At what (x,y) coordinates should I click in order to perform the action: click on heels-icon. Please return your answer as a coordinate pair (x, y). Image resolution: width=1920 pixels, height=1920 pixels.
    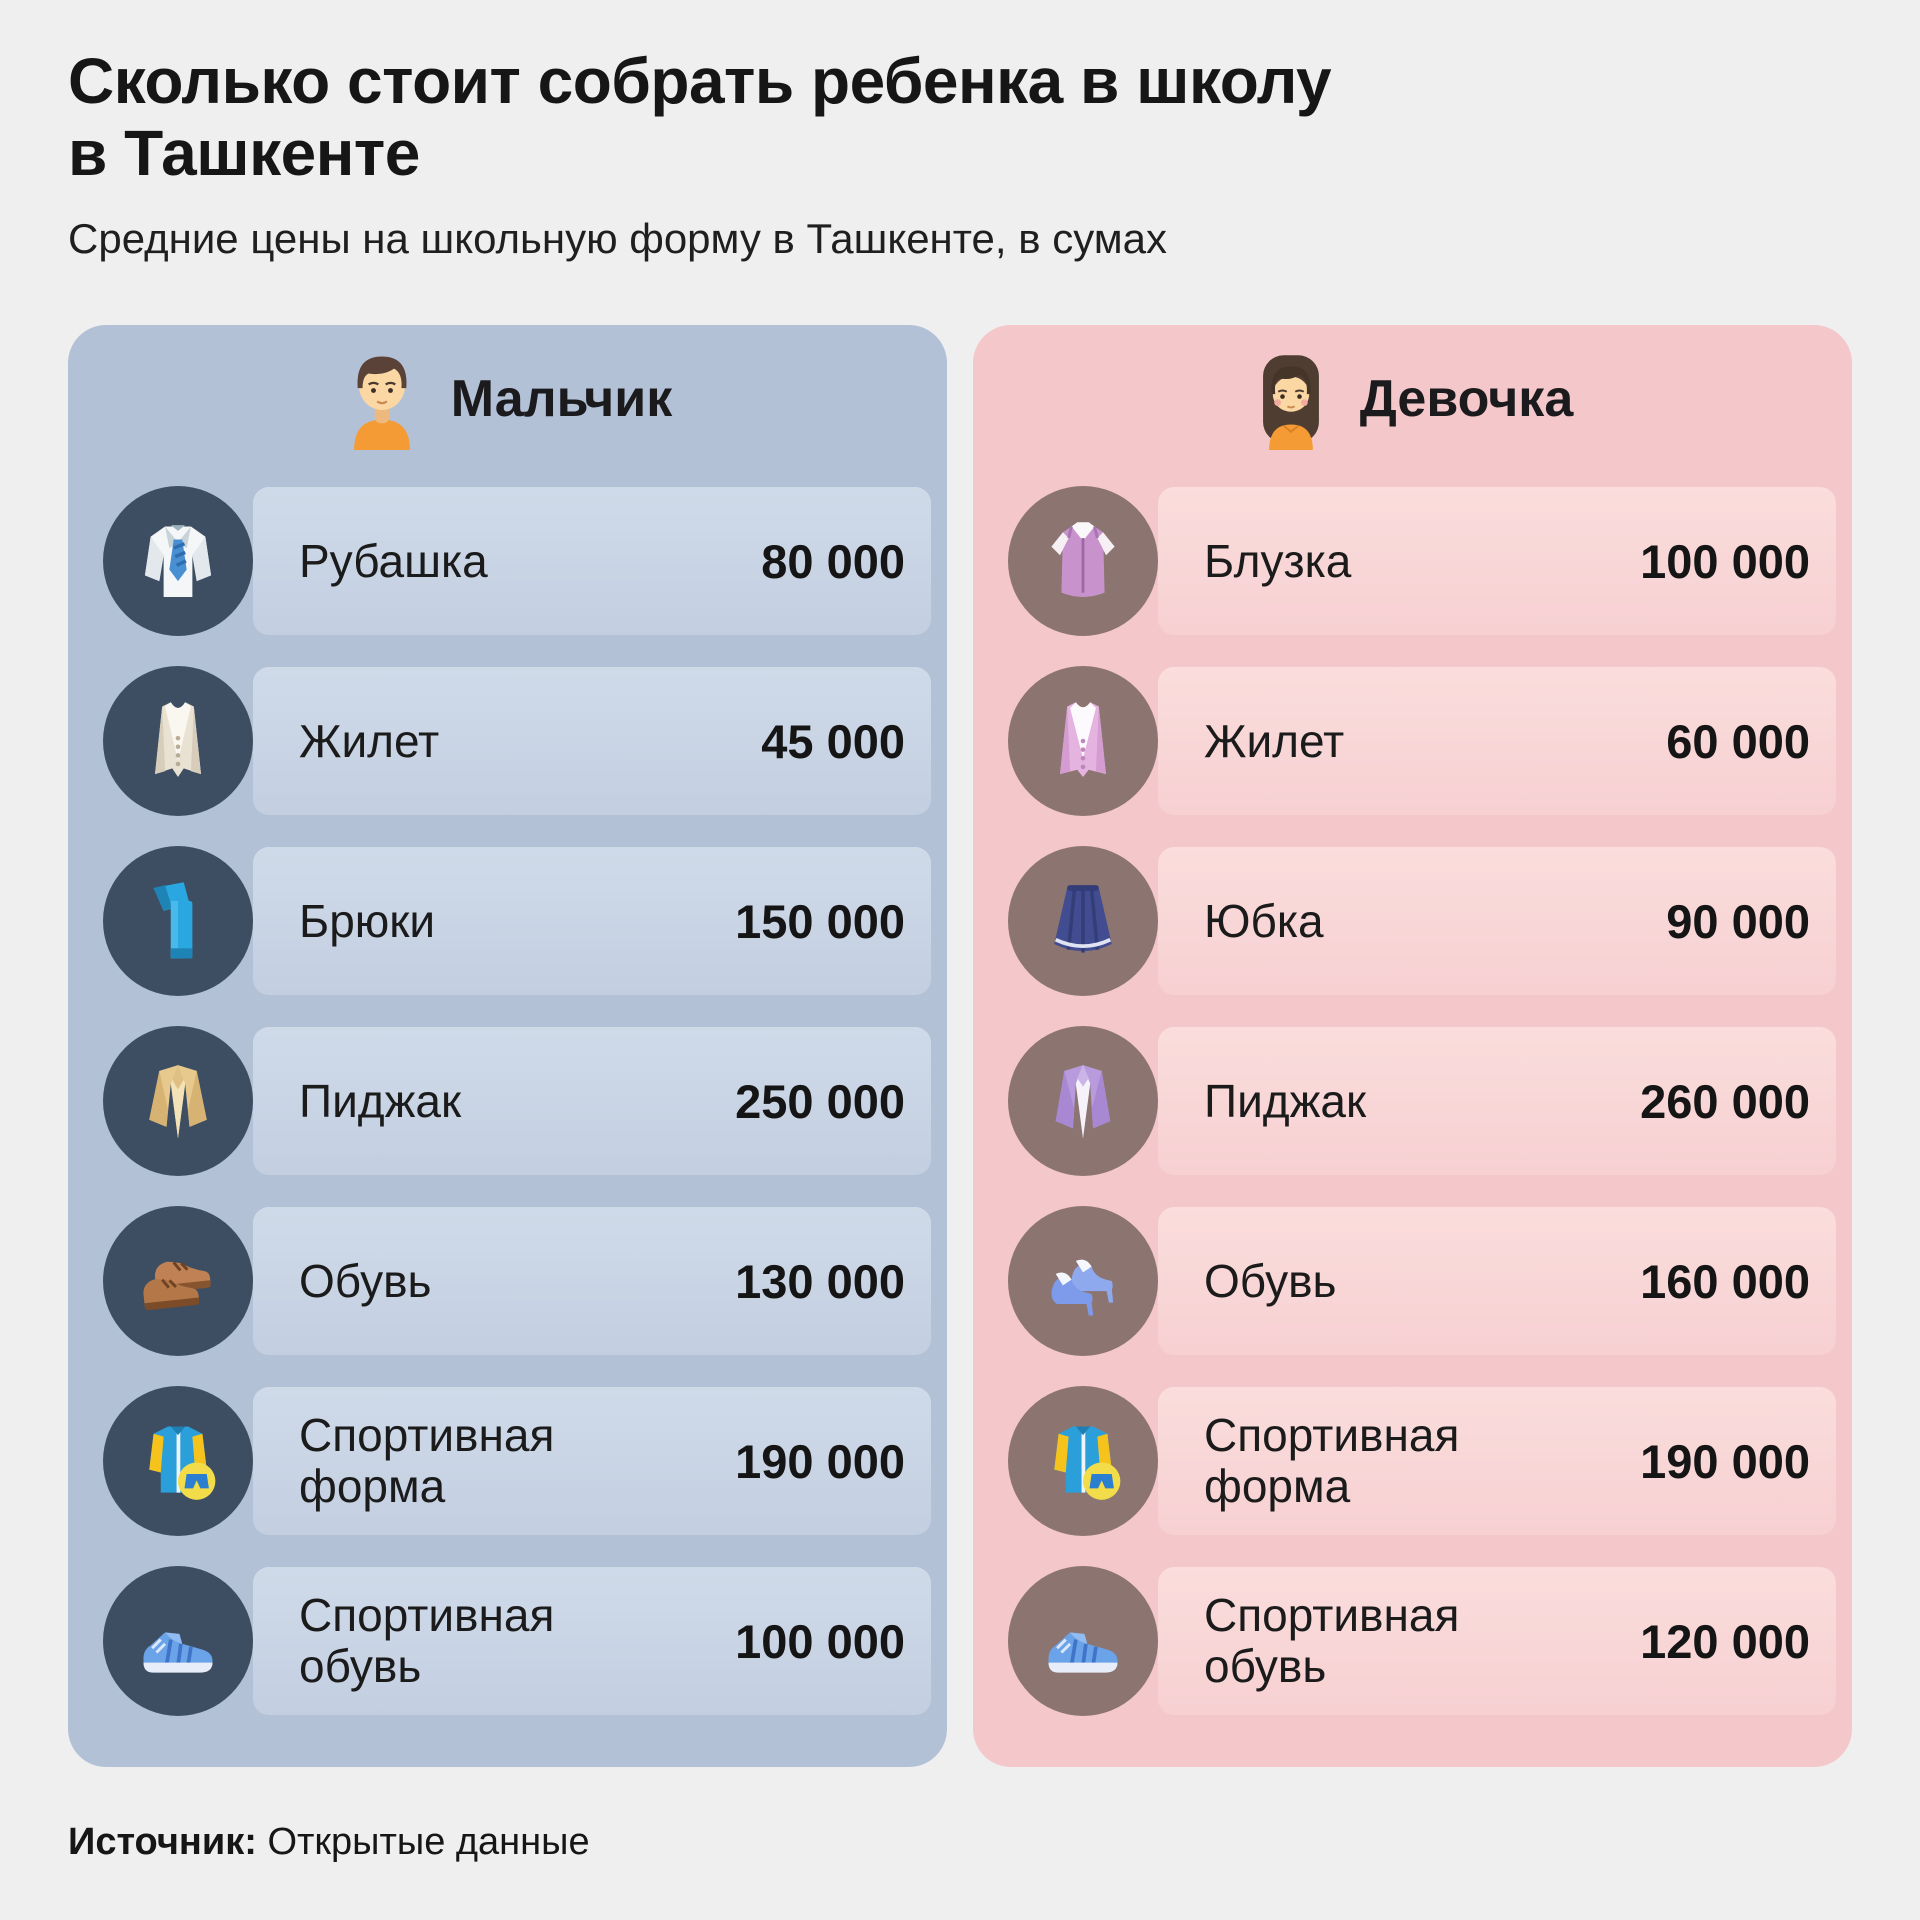
    Looking at the image, I should click on (1083, 1281).